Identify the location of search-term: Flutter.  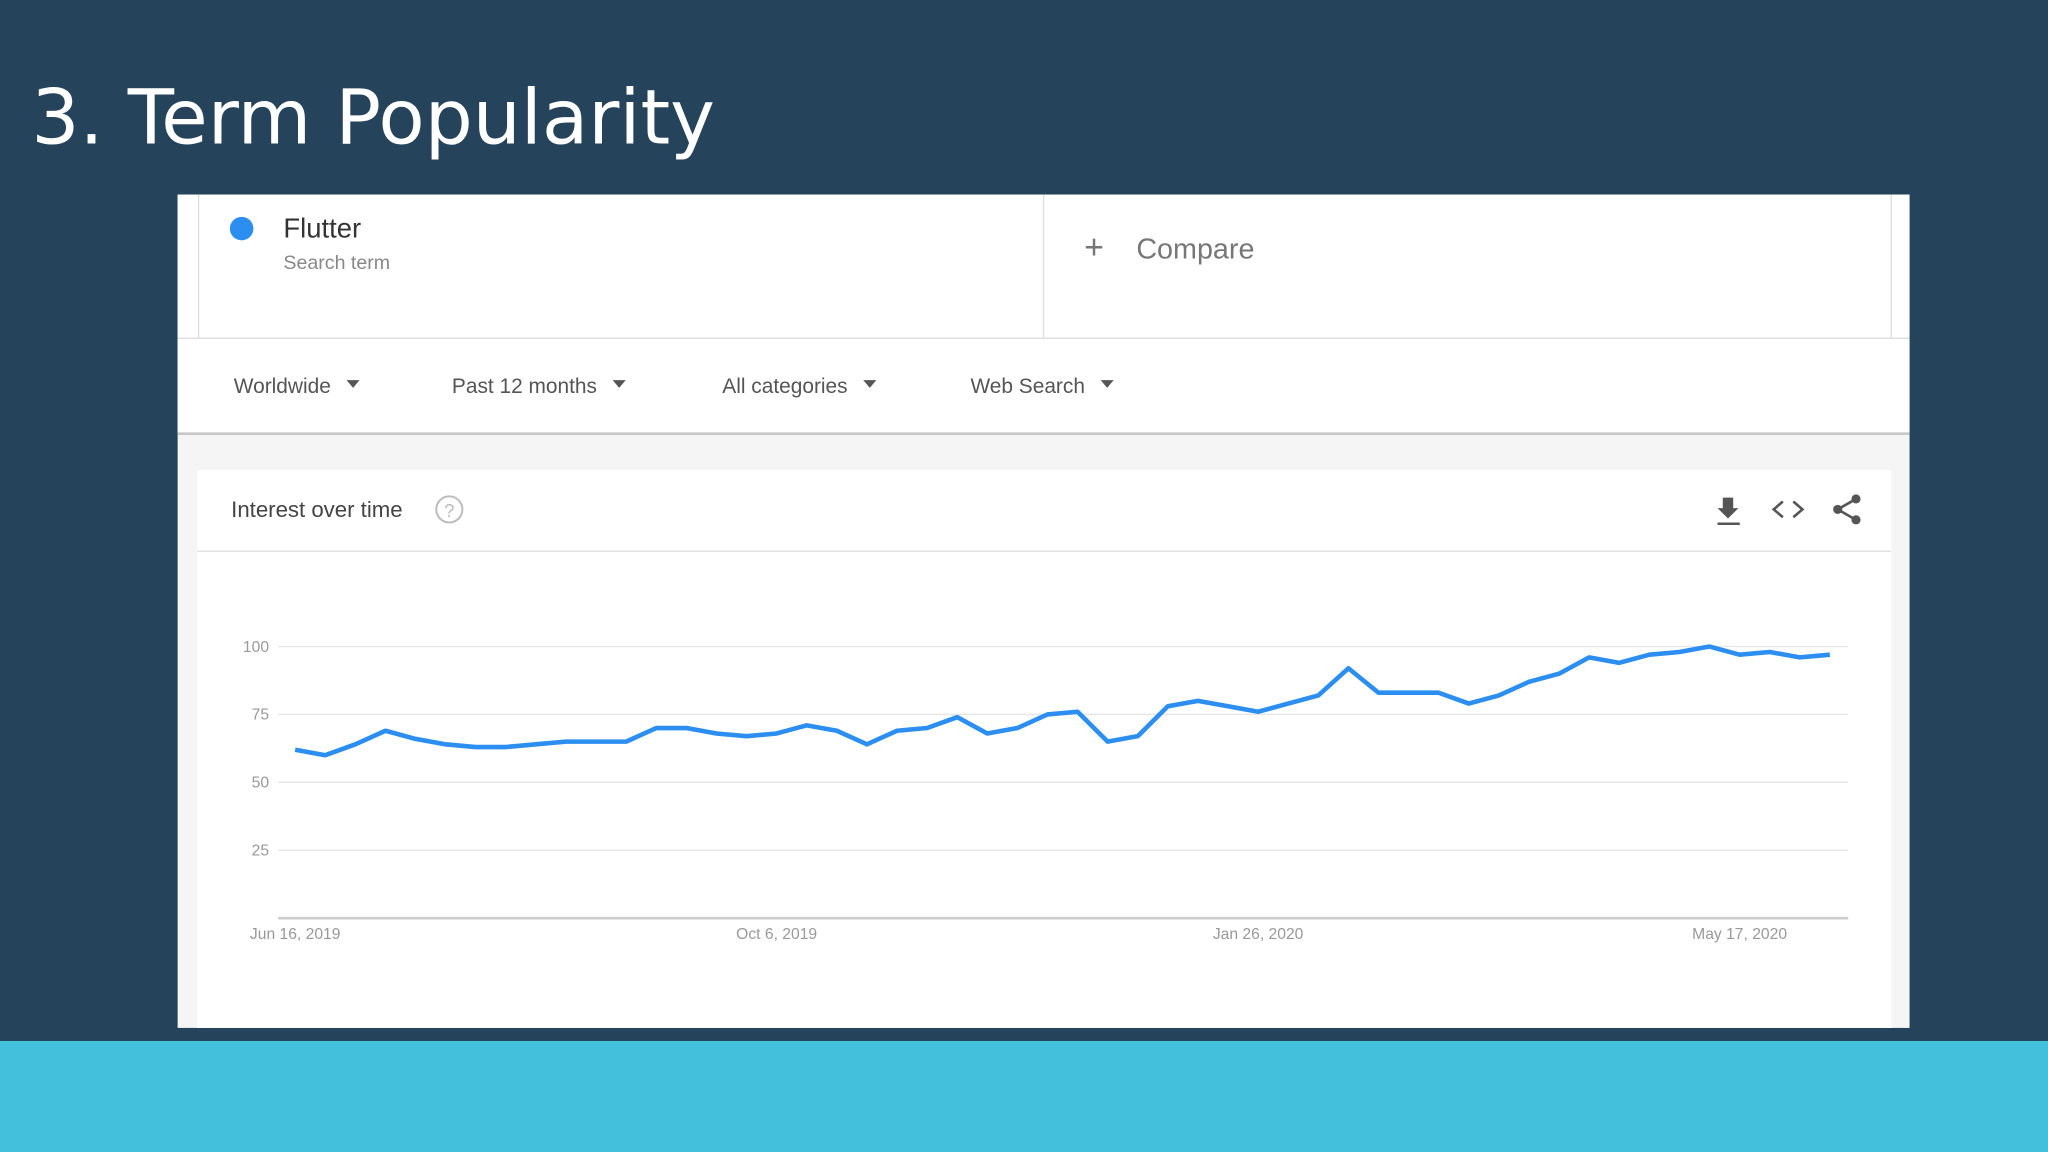
(322, 228).